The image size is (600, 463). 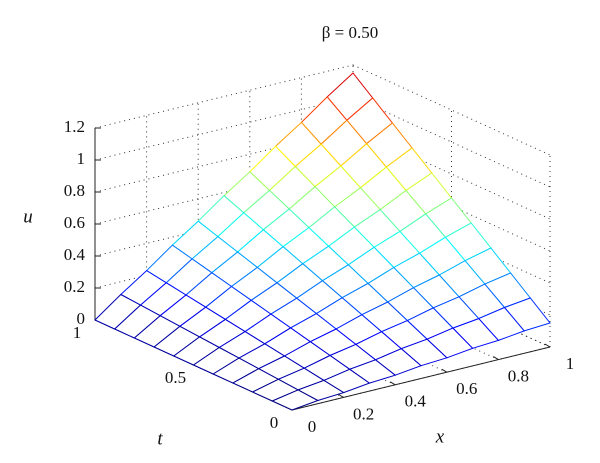 I want to click on x-tick-label: 0.6, so click(x=466, y=388).